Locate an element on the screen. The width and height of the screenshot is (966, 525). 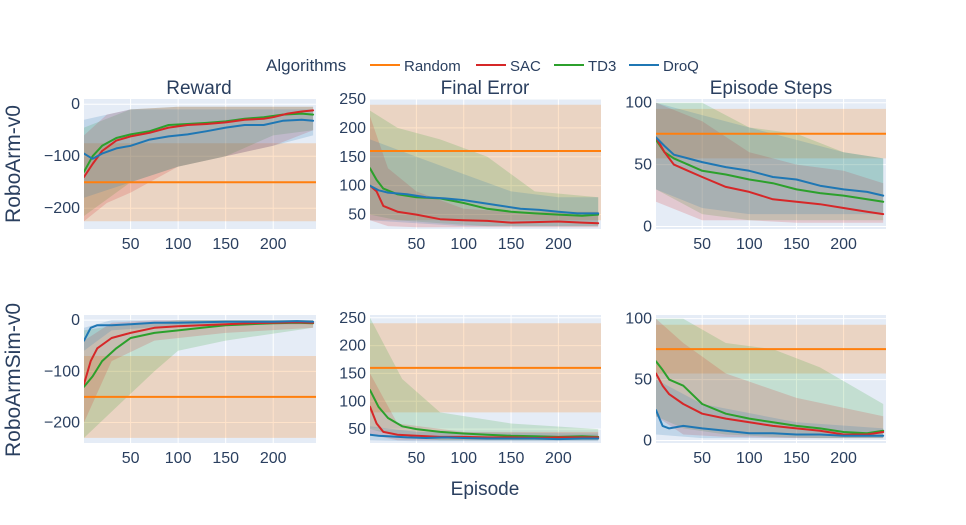
legend-label-droq: DroQ is located at coordinates (681, 66).